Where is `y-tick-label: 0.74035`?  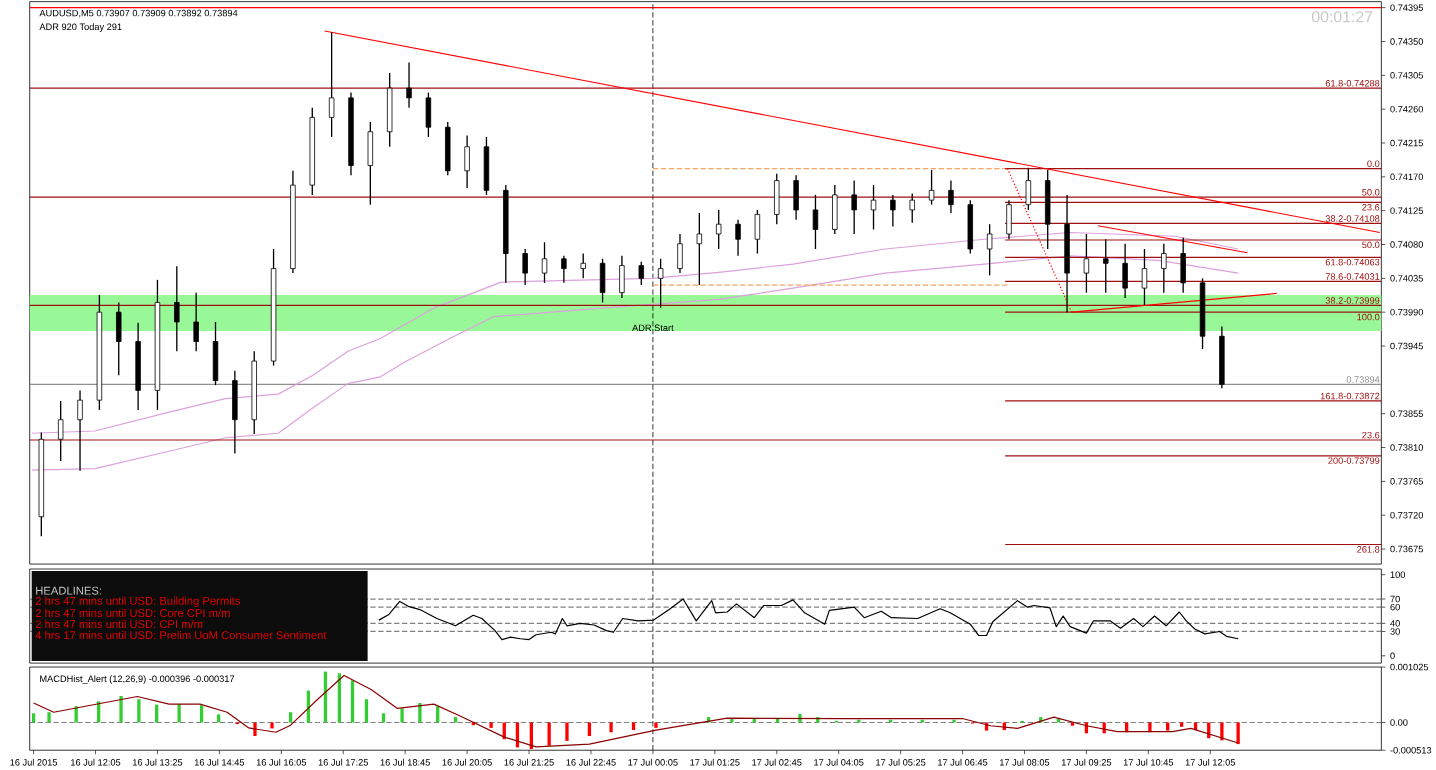
y-tick-label: 0.74035 is located at coordinates (1406, 278).